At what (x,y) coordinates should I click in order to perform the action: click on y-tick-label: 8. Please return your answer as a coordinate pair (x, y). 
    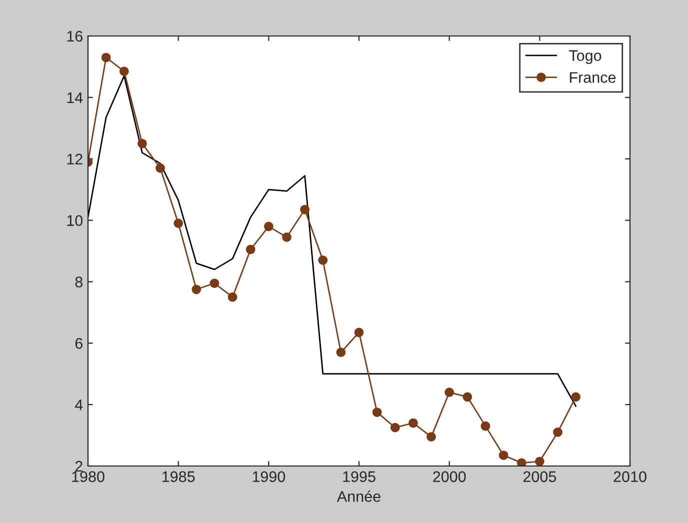
    Looking at the image, I should click on (78, 282).